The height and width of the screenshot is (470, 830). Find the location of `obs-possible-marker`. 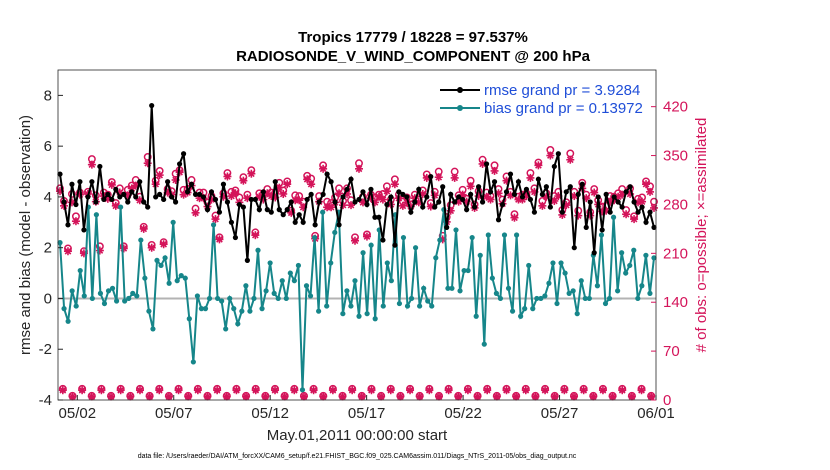

obs-possible-marker is located at coordinates (570, 153).